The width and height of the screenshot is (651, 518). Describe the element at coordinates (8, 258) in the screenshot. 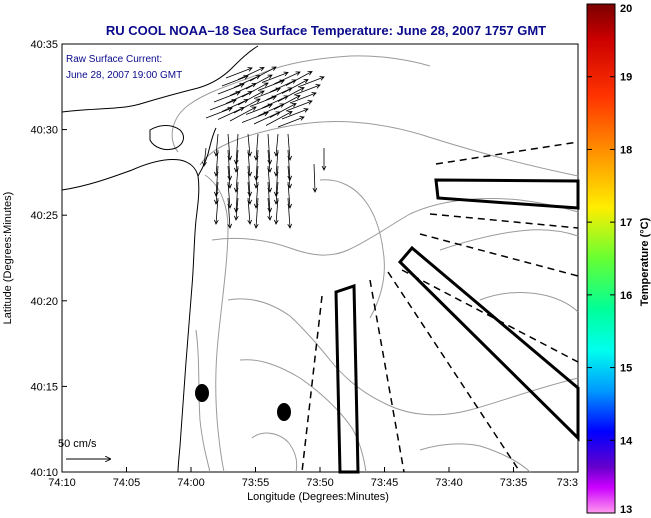

I see `y-axis-label: Latitude (Degrees:Minutes)` at that location.